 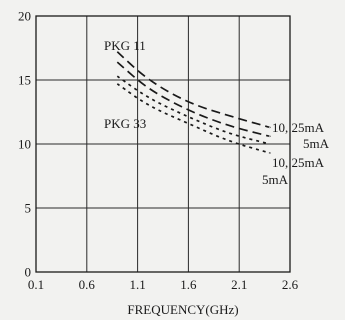 What do you see at coordinates (87, 284) in the screenshot?
I see `x-tick-label: 0.6` at bounding box center [87, 284].